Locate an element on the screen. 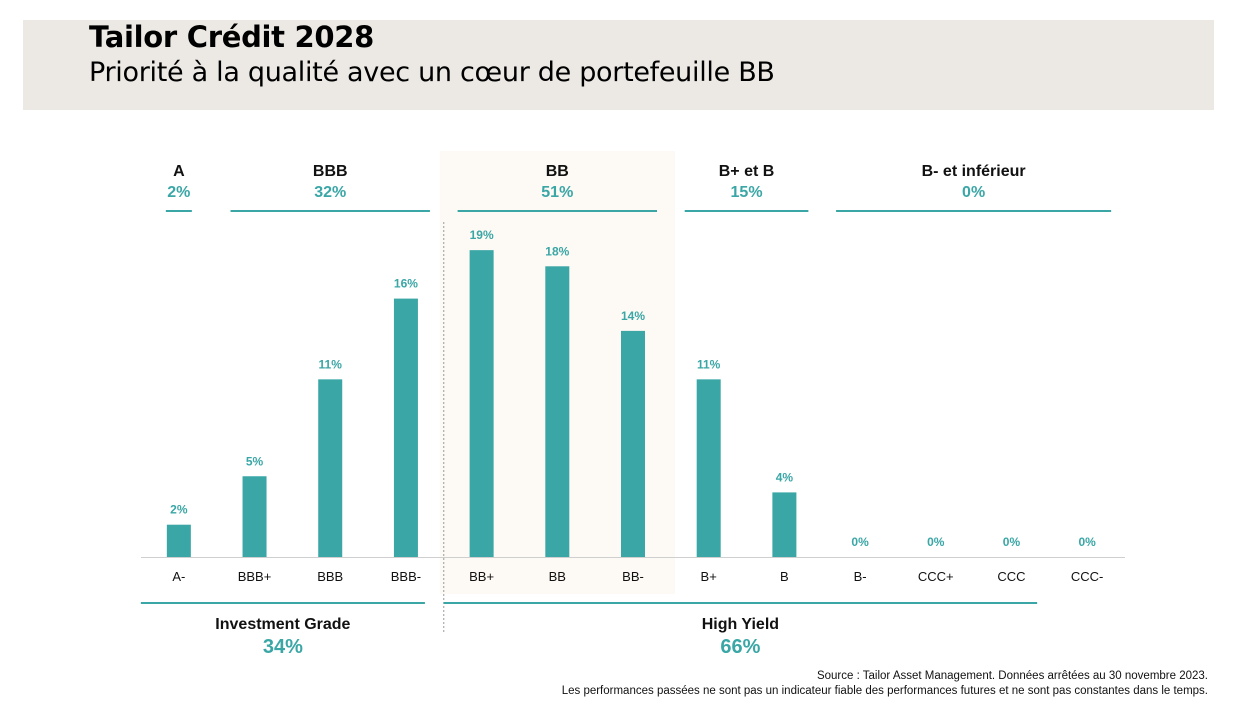  category-label-ccc+: CCC+ is located at coordinates (936, 576).